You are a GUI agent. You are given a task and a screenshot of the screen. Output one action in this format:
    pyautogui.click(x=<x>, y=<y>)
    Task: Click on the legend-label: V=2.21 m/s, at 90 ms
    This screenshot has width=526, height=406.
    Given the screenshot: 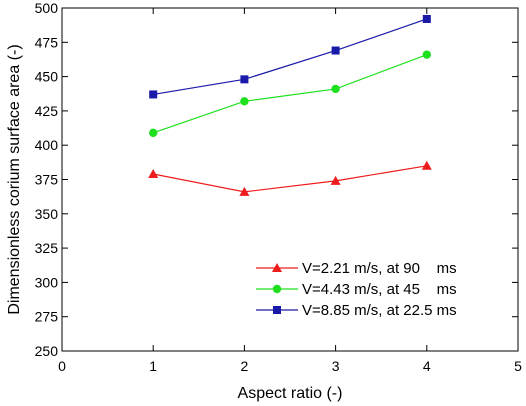 What is the action you would take?
    pyautogui.click(x=379, y=268)
    